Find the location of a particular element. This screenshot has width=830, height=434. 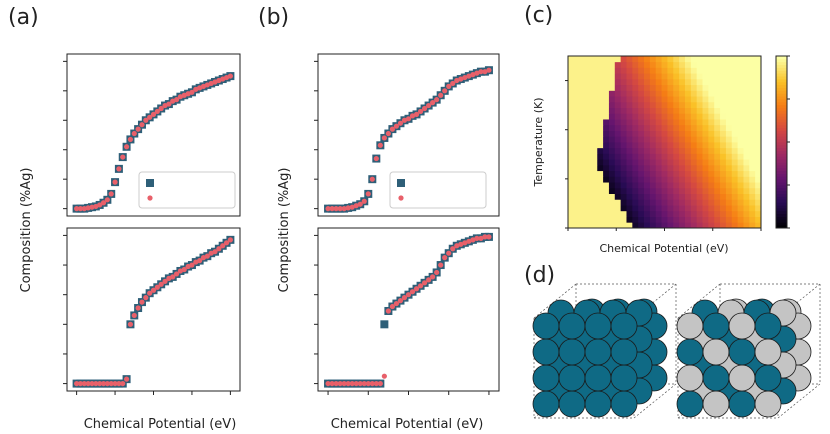

panel-label-d: (d) is located at coordinates (539, 275).